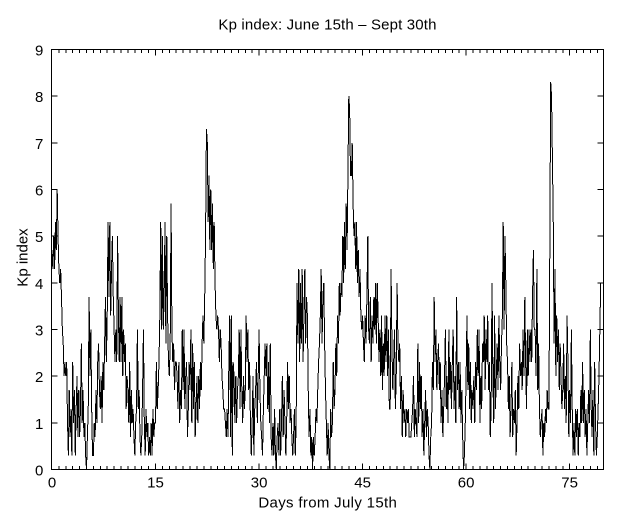 This screenshot has width=641, height=532. I want to click on svg-text: 4, so click(39, 284).